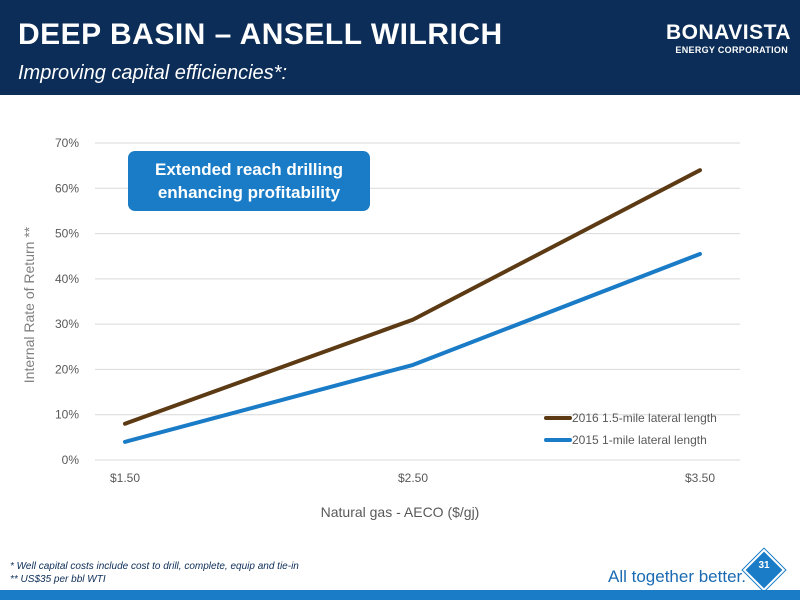  What do you see at coordinates (249, 192) in the screenshot?
I see `callout-line-2: enhancing profitability` at bounding box center [249, 192].